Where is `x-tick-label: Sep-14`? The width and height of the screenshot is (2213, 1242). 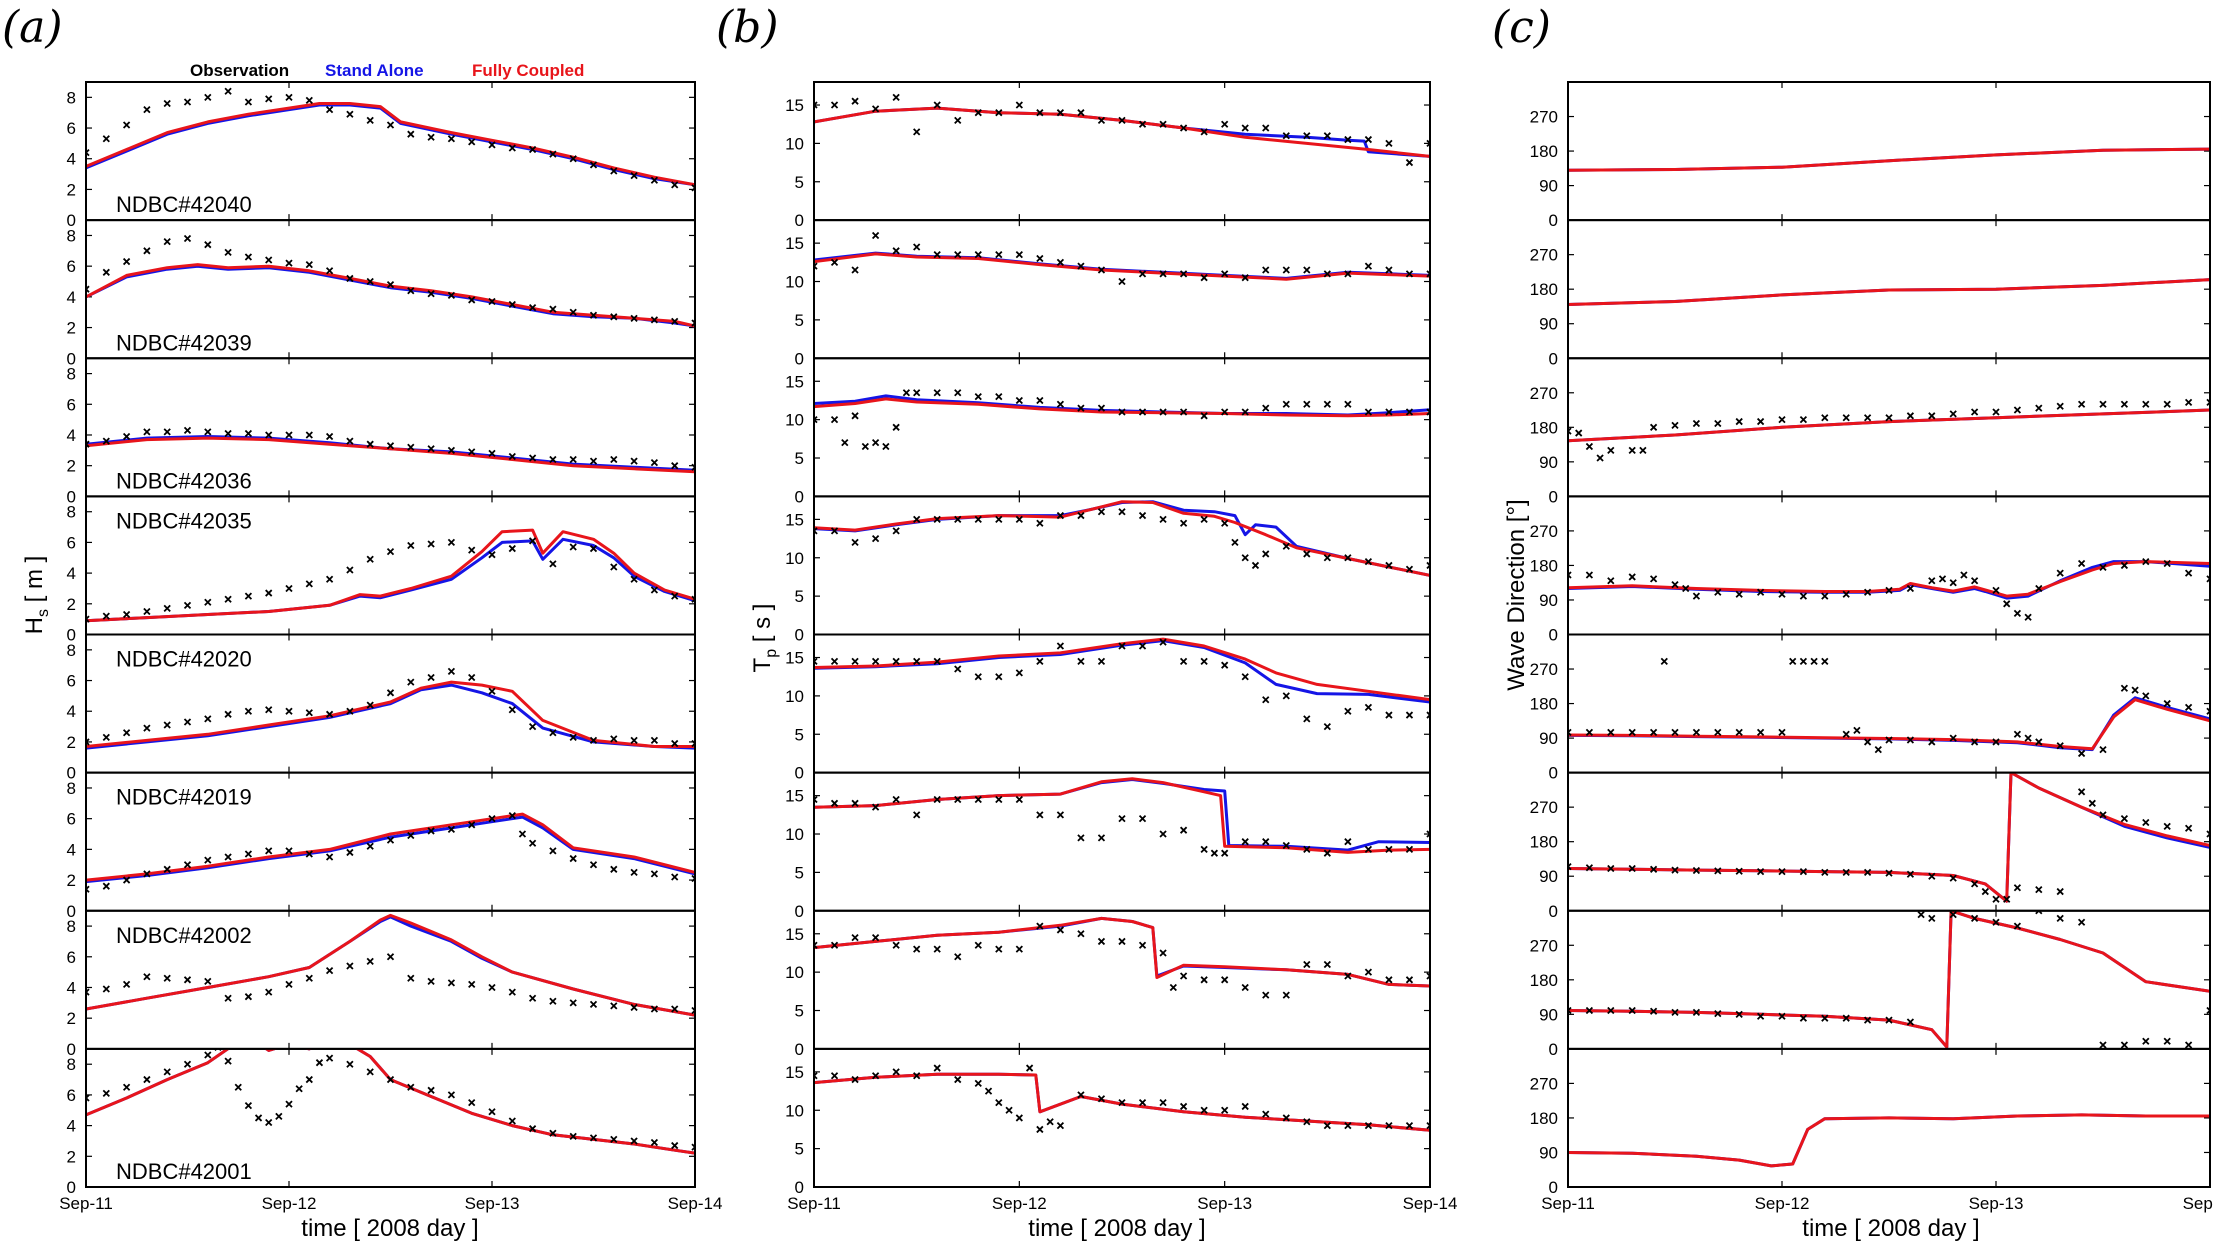 x-tick-label: Sep-14 is located at coordinates (2198, 1203).